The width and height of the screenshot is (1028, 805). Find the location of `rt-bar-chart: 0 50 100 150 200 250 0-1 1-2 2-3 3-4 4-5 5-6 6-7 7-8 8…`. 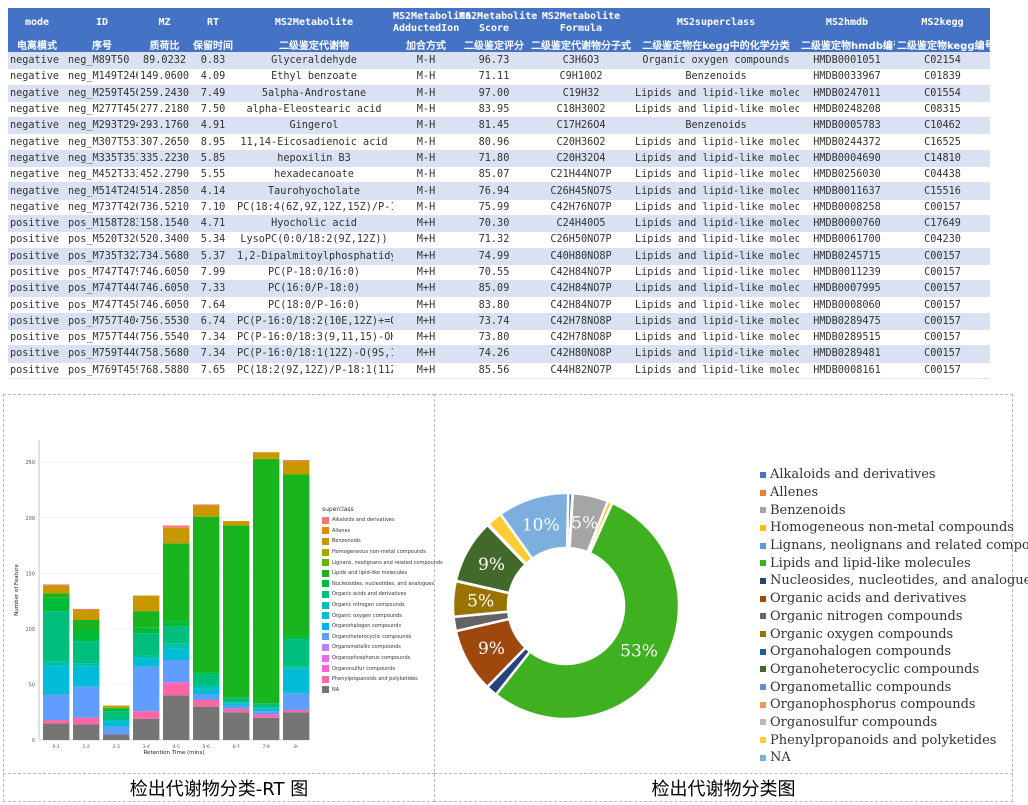

rt-bar-chart: 0 50 100 150 200 250 0-1 1-2 2-3 3-4 4-5 5-6 6-7 7-8 8… is located at coordinates (162, 598).